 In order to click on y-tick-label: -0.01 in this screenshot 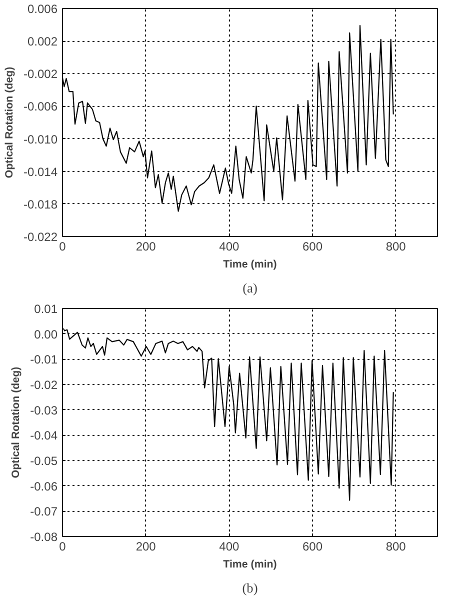, I will do `click(44, 359)`.